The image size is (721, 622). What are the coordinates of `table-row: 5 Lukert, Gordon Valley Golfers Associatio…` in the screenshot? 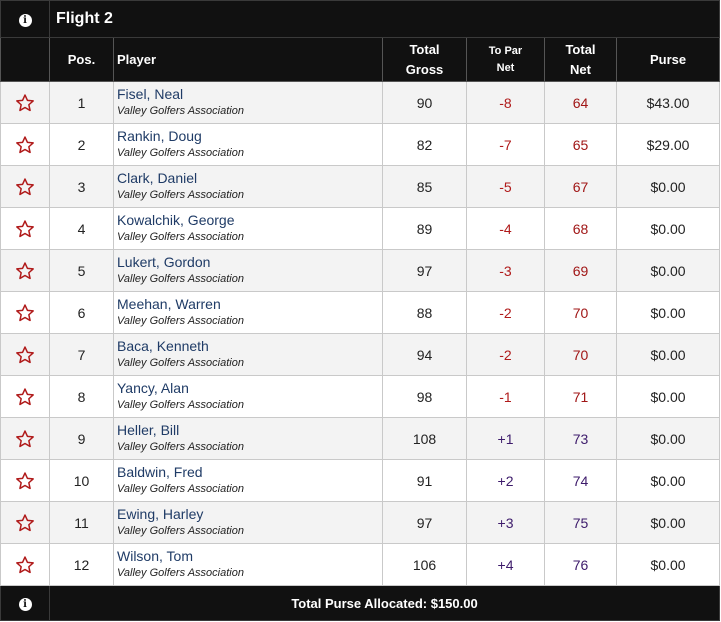 It's located at (360, 270).